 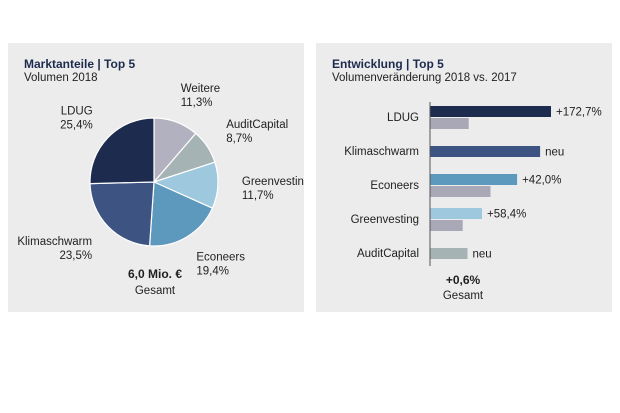 I want to click on bar-value-label-auditcapital: neu, so click(x=482, y=255).